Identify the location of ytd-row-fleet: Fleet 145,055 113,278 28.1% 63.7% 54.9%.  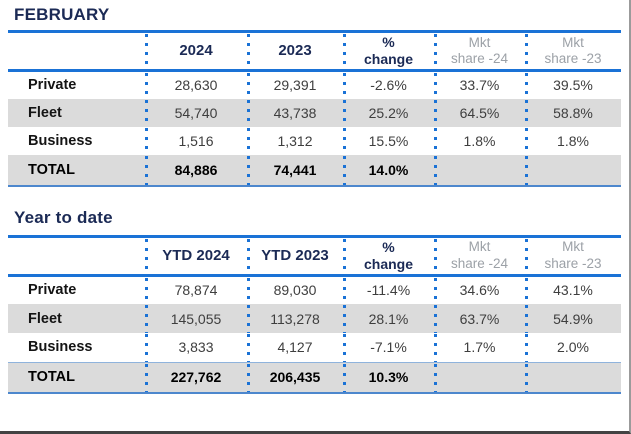
(314, 318).